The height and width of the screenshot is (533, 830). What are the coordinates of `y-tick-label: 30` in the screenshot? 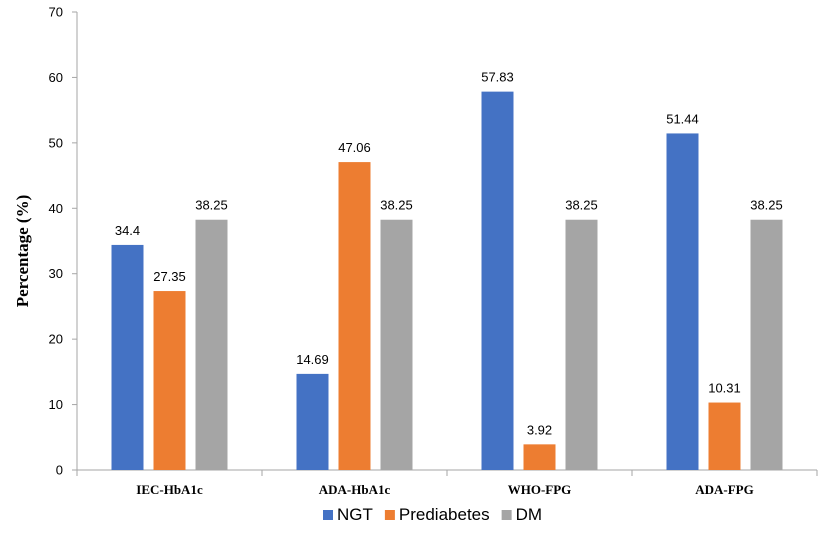 It's located at (56, 273).